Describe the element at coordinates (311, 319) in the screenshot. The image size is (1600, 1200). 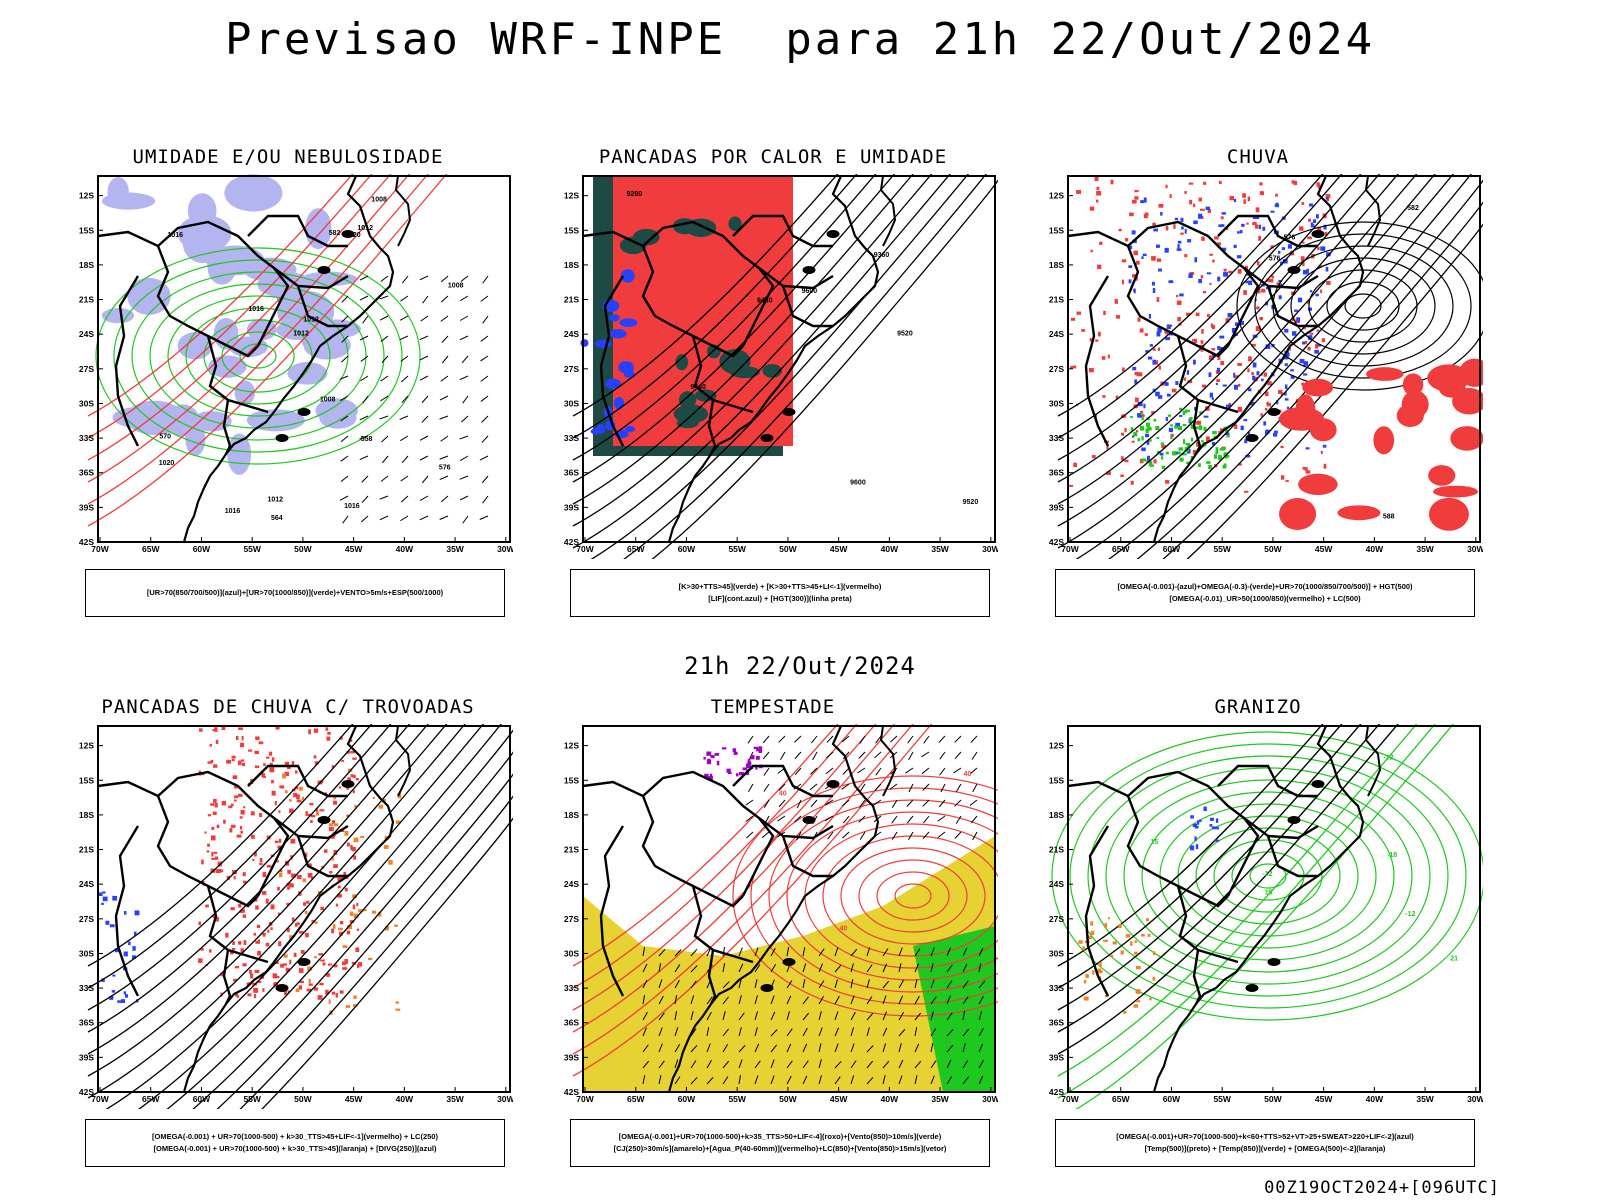
I see `contour-label: 1012` at that location.